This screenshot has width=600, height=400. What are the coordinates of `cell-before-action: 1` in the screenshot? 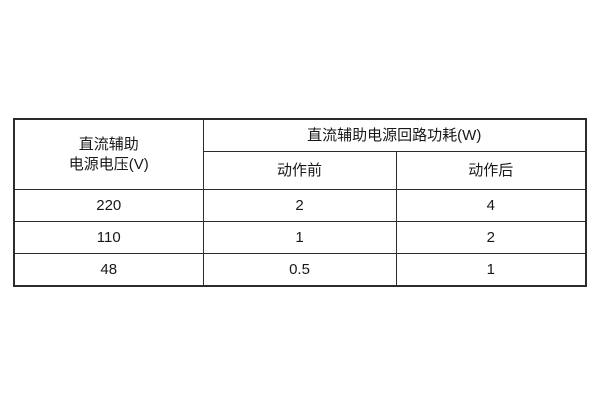 It's located at (299, 237).